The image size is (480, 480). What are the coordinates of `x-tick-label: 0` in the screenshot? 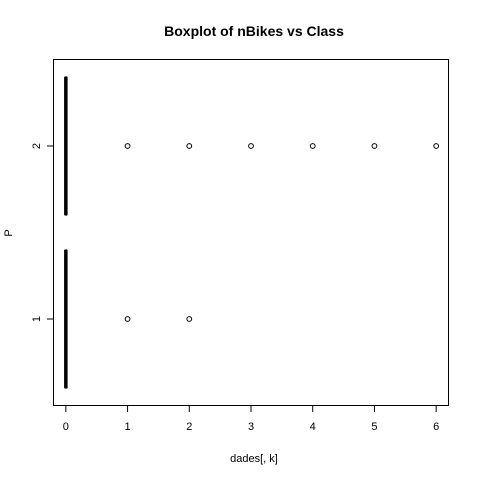 It's located at (66, 427).